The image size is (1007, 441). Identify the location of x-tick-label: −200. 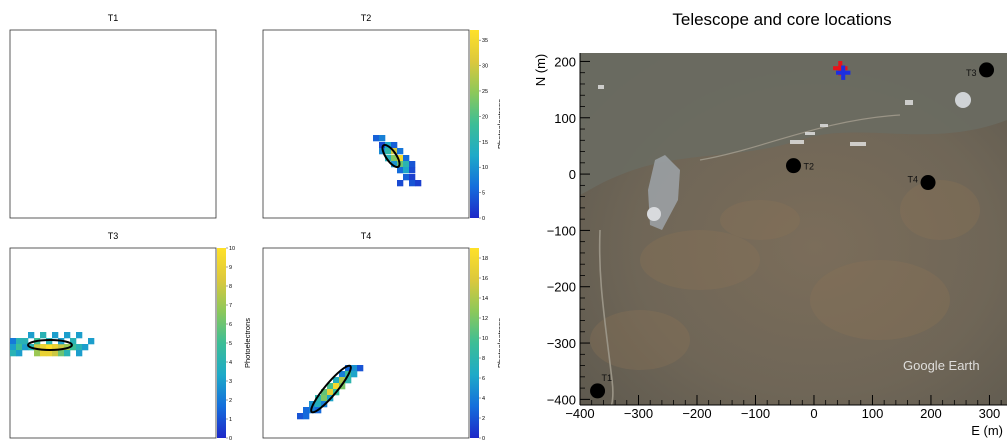
(696, 413).